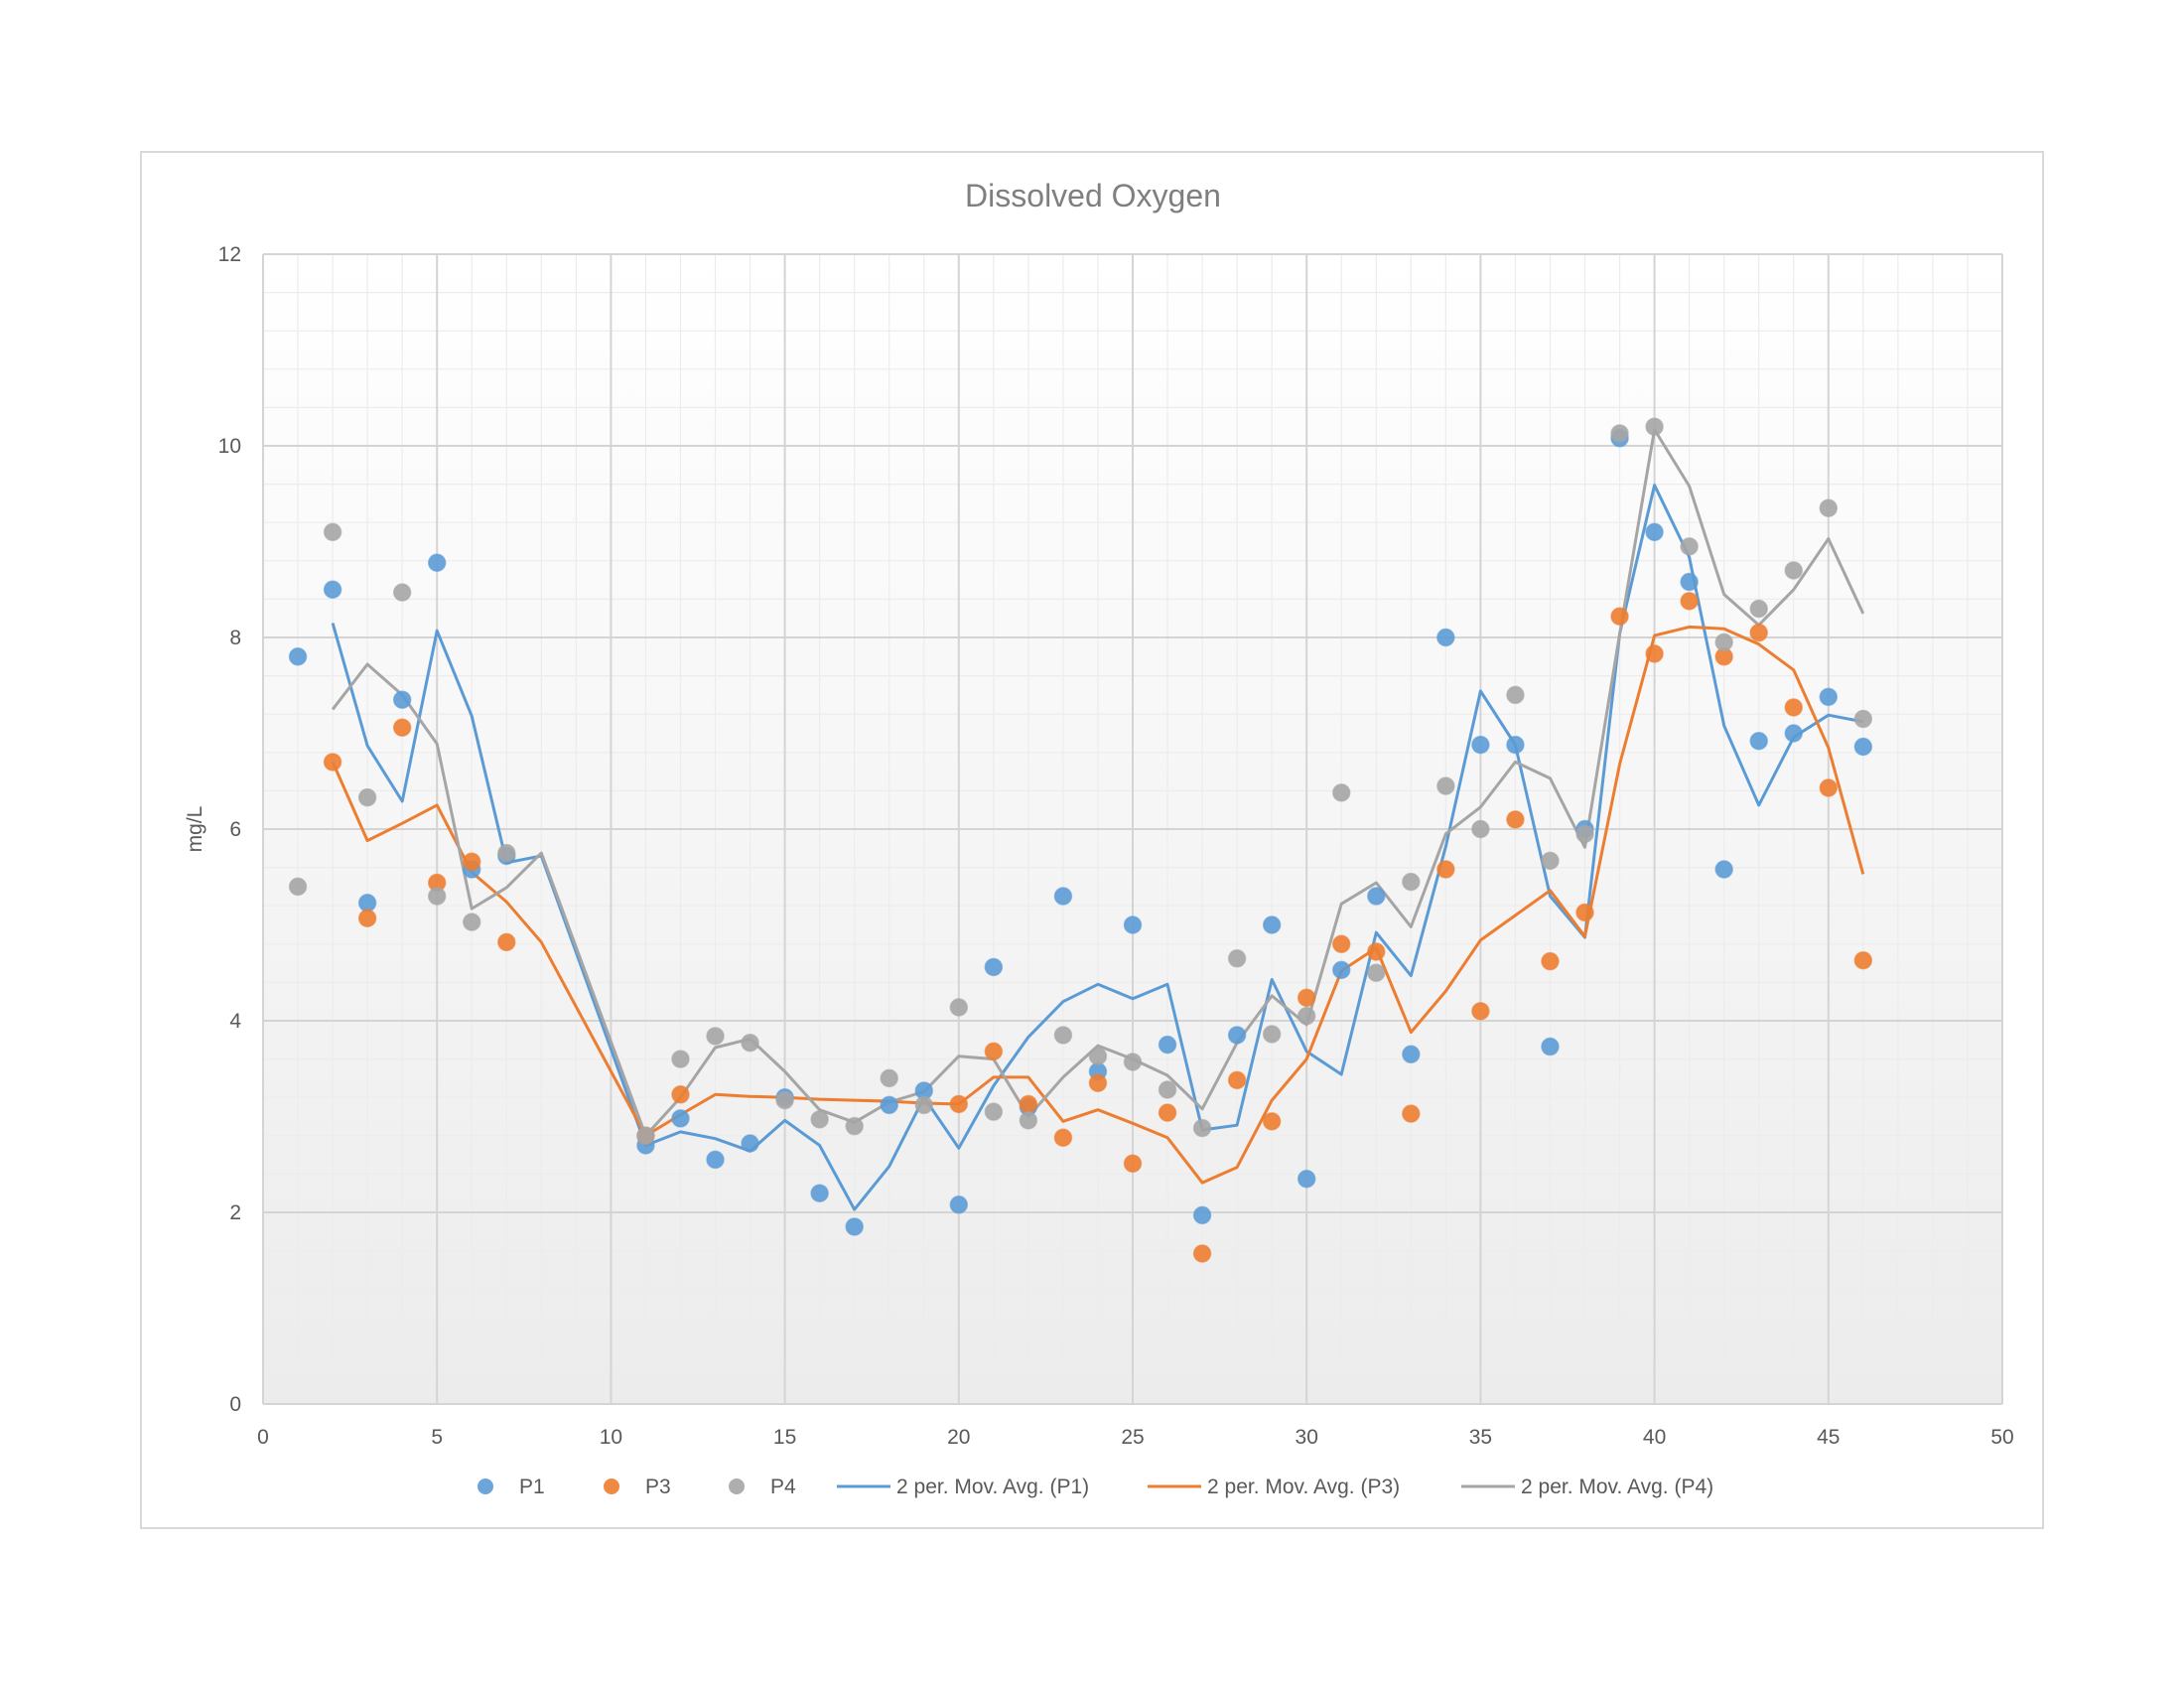 The width and height of the screenshot is (2184, 1688). I want to click on x-tick-label: 25, so click(1132, 1437).